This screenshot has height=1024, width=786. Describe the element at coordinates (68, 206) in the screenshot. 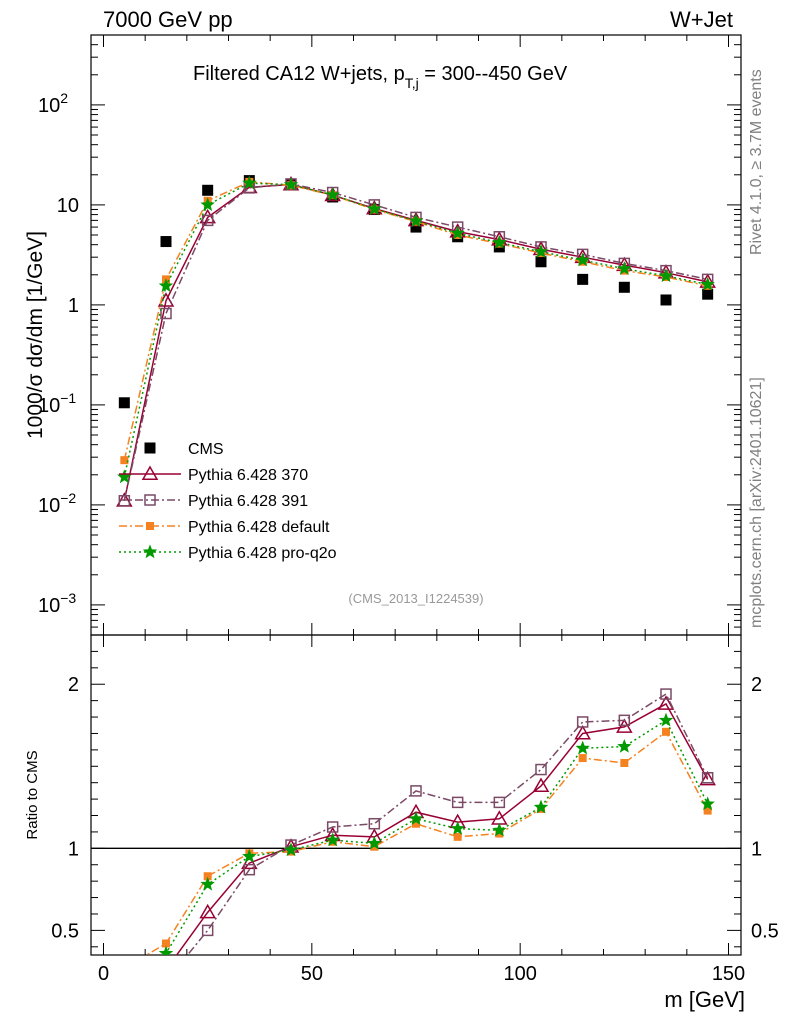

I see `y-tick-label: 10` at that location.